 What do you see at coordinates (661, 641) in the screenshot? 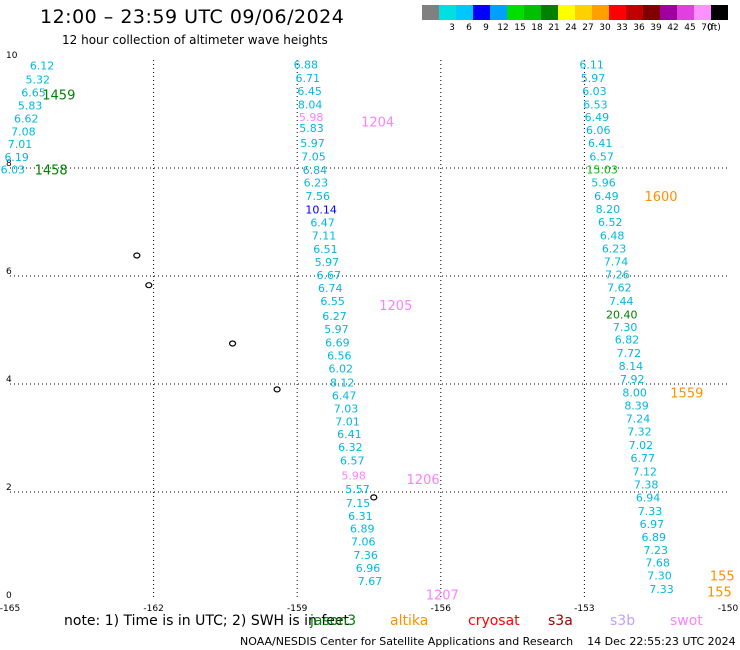
I see `generated-timestamp: 14 Dec 22:55:23 UTC 2024` at bounding box center [661, 641].